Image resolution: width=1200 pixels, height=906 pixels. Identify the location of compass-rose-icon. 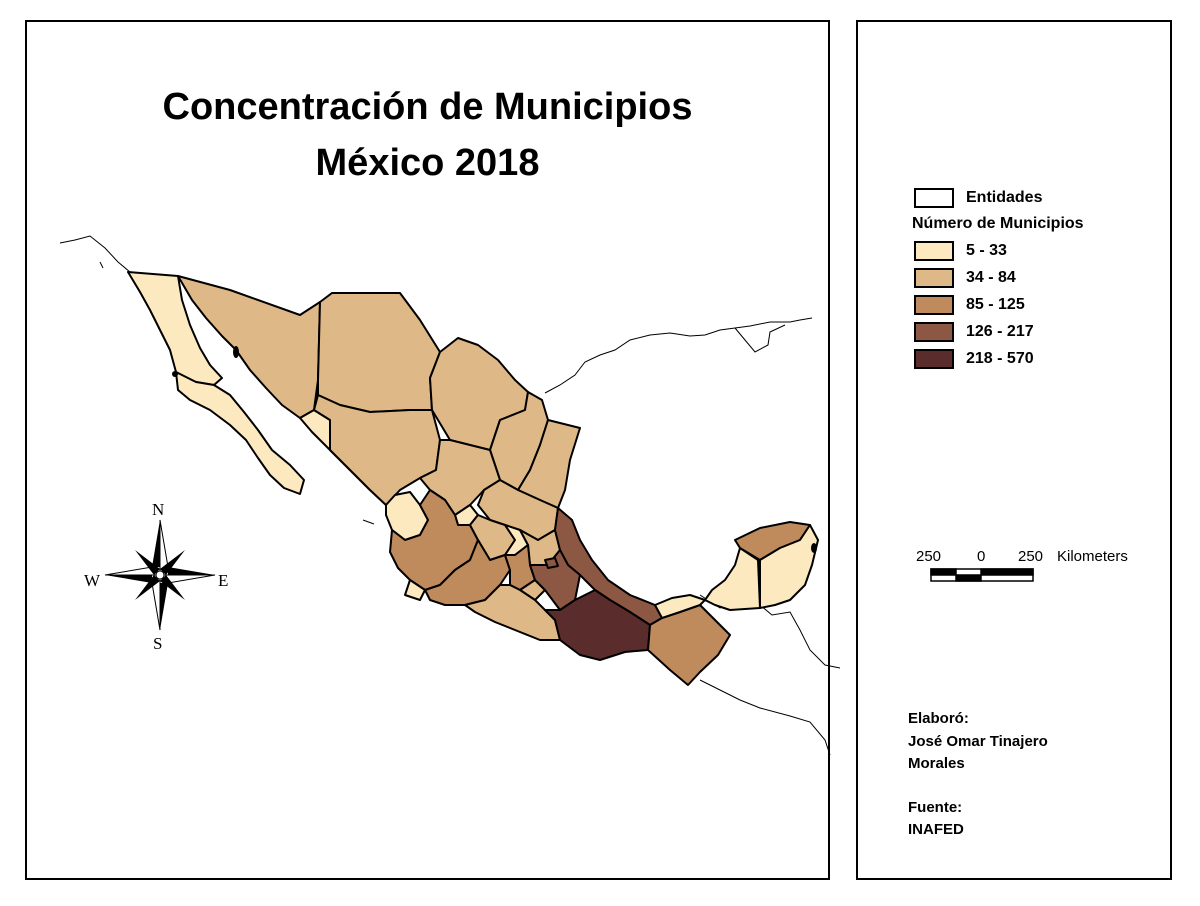
(160, 575).